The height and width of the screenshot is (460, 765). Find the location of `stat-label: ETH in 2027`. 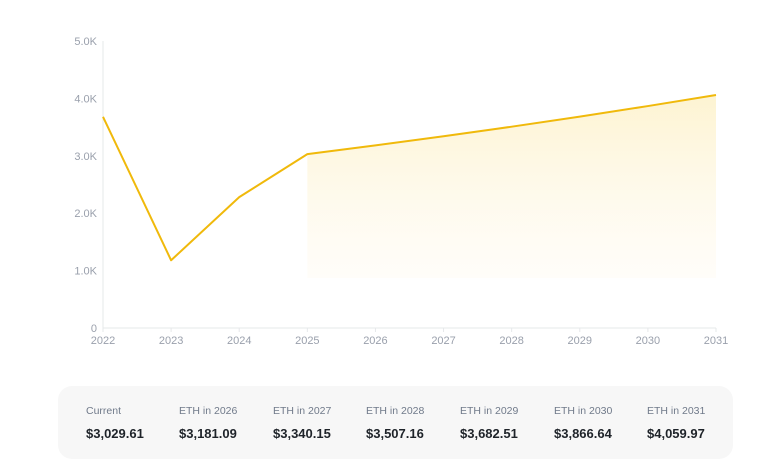

stat-label: ETH in 2027 is located at coordinates (302, 411).